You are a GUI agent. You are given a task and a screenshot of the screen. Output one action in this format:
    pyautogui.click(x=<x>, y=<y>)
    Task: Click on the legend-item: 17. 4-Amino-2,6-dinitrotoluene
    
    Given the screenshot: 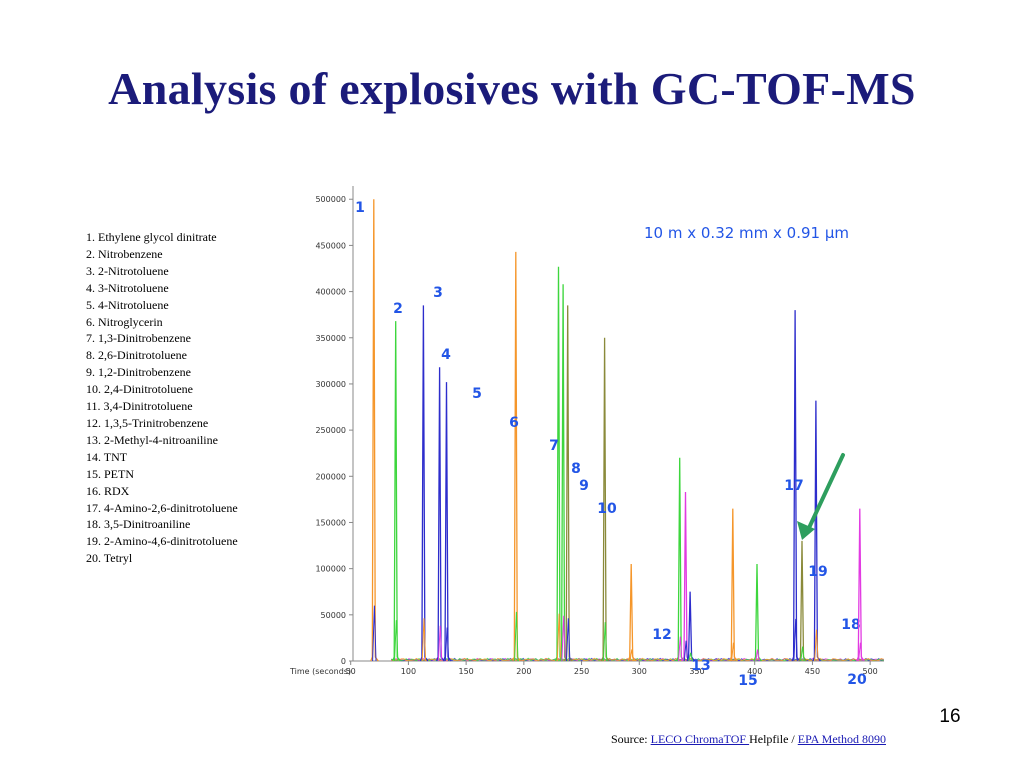 What is the action you would take?
    pyautogui.click(x=162, y=507)
    